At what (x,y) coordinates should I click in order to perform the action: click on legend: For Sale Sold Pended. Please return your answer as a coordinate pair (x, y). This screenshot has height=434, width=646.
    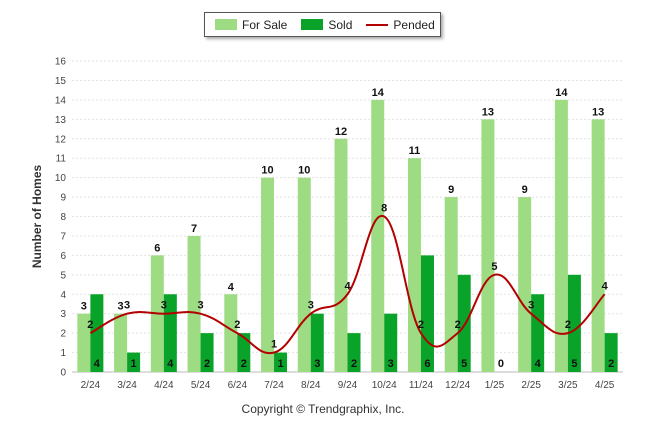
    Looking at the image, I should click on (322, 24).